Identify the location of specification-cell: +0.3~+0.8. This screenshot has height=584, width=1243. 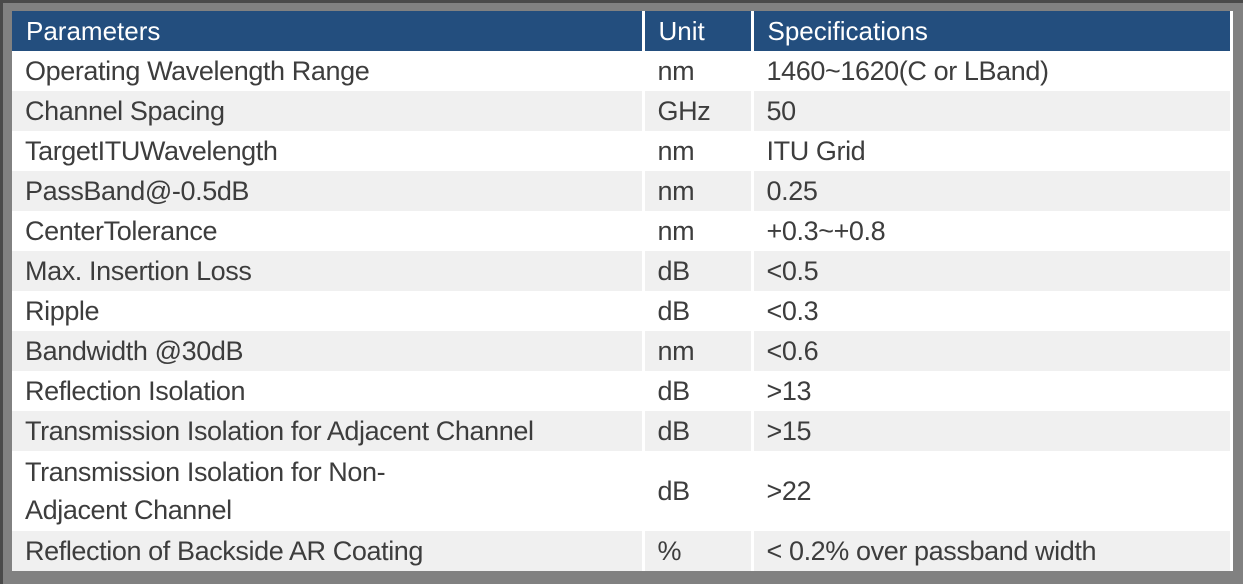
(990, 231).